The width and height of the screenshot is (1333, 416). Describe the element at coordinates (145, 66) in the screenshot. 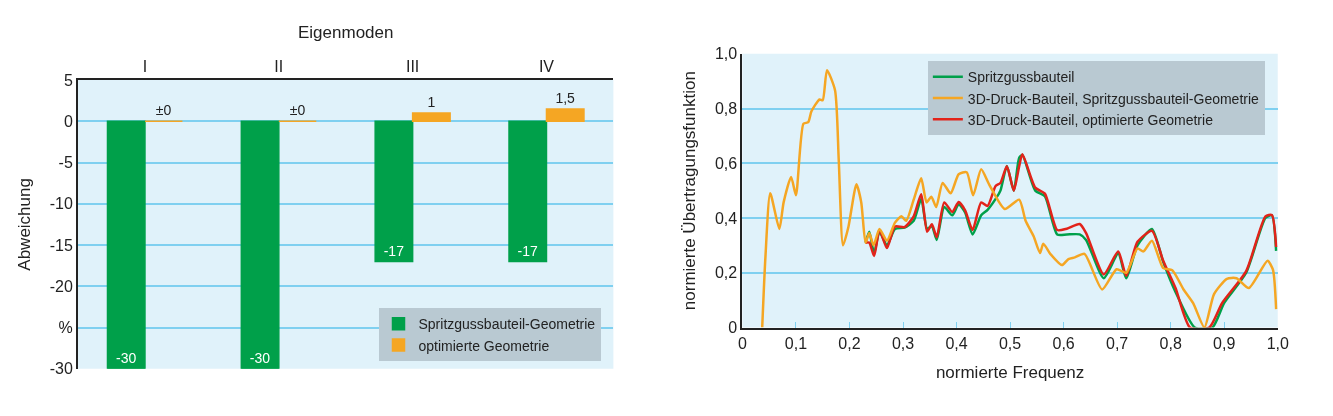

I see `x-tick-label: I` at that location.